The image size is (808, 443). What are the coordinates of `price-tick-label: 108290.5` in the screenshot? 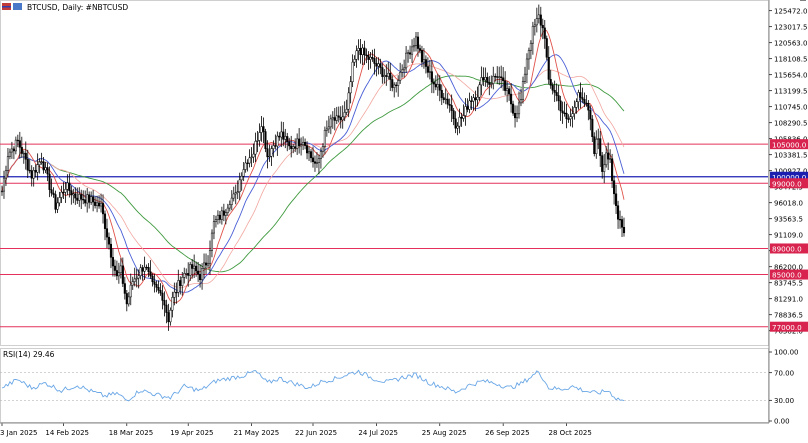 It's located at (790, 123).